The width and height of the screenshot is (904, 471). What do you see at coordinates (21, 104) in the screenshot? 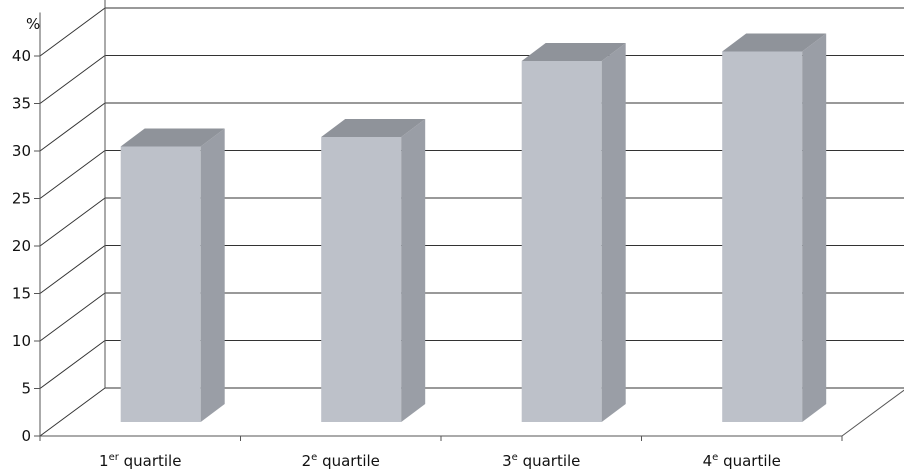
I see `y-tick-label: 35` at bounding box center [21, 104].